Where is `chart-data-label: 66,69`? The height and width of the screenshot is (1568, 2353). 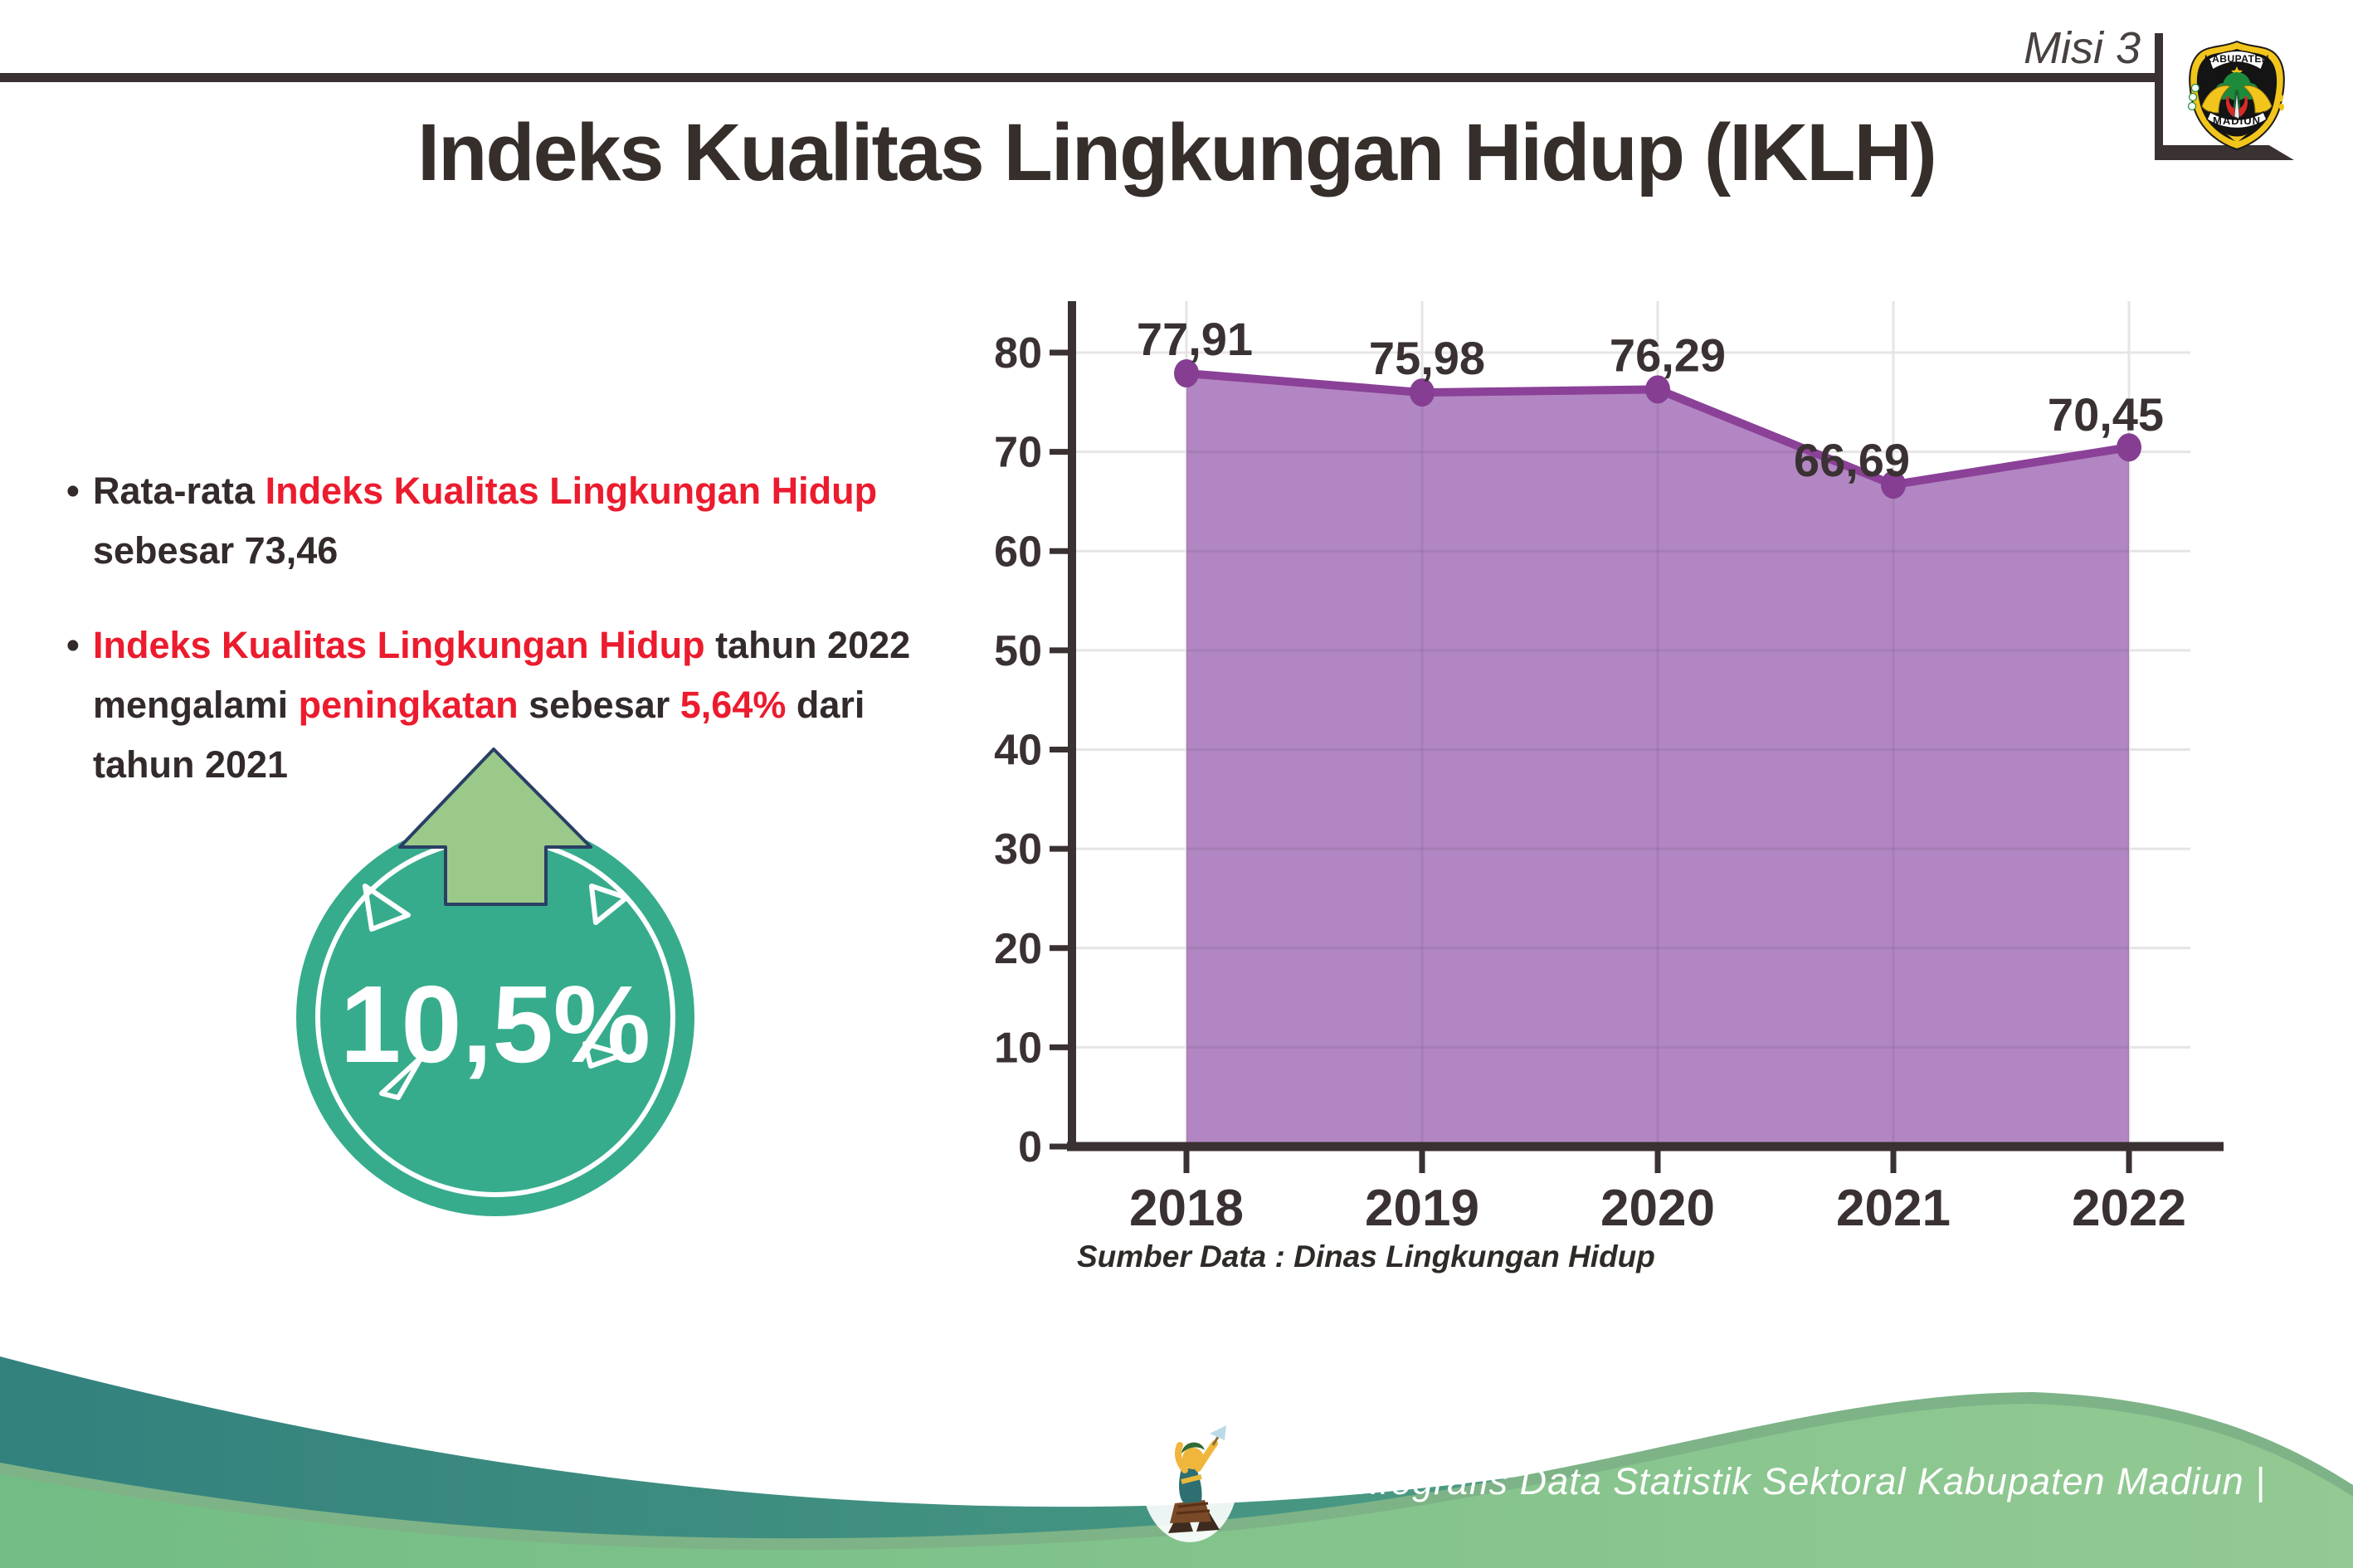
chart-data-label: 66,69 is located at coordinates (1852, 460).